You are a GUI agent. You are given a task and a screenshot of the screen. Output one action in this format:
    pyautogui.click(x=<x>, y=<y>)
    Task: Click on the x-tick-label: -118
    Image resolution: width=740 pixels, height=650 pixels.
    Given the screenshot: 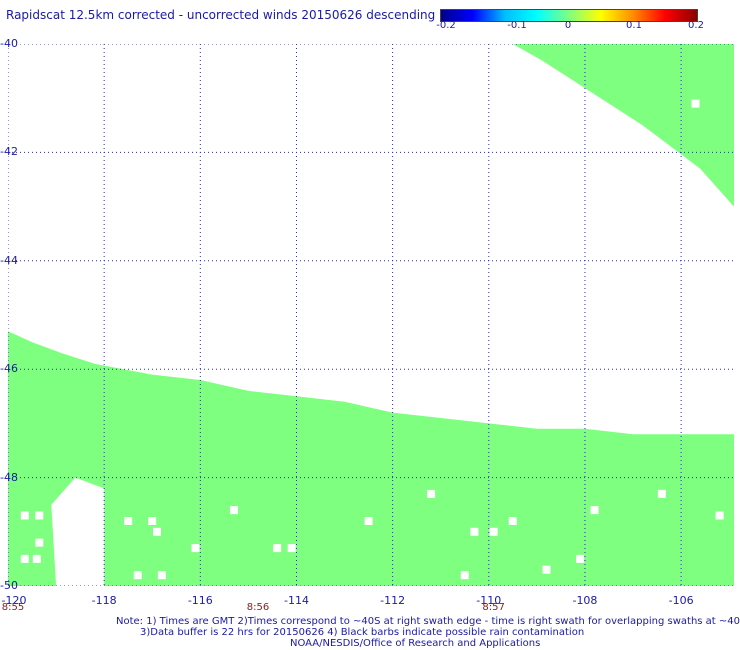 What is the action you would take?
    pyautogui.click(x=104, y=600)
    